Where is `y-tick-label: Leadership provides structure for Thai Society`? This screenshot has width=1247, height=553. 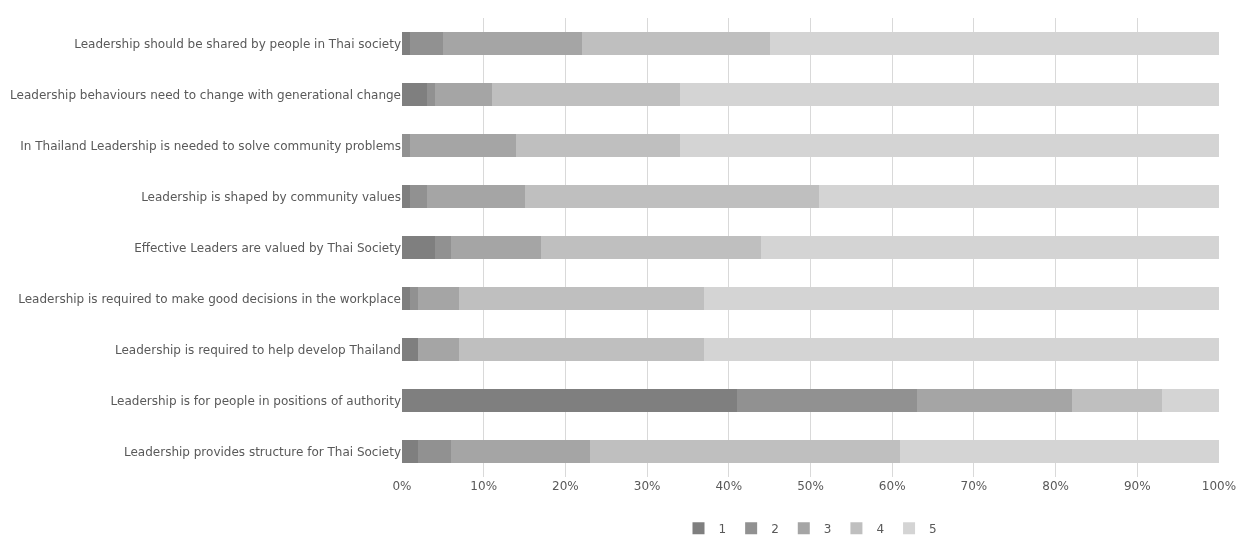 y-tick-label: Leadership provides structure for Thai Society is located at coordinates (262, 451).